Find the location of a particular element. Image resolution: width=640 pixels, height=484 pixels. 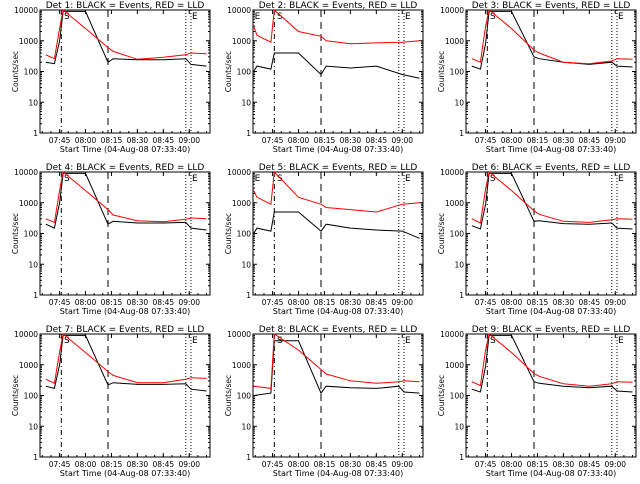

panel-title: Det 3: BLACK = Events, RED = LLD is located at coordinates (551, 6).